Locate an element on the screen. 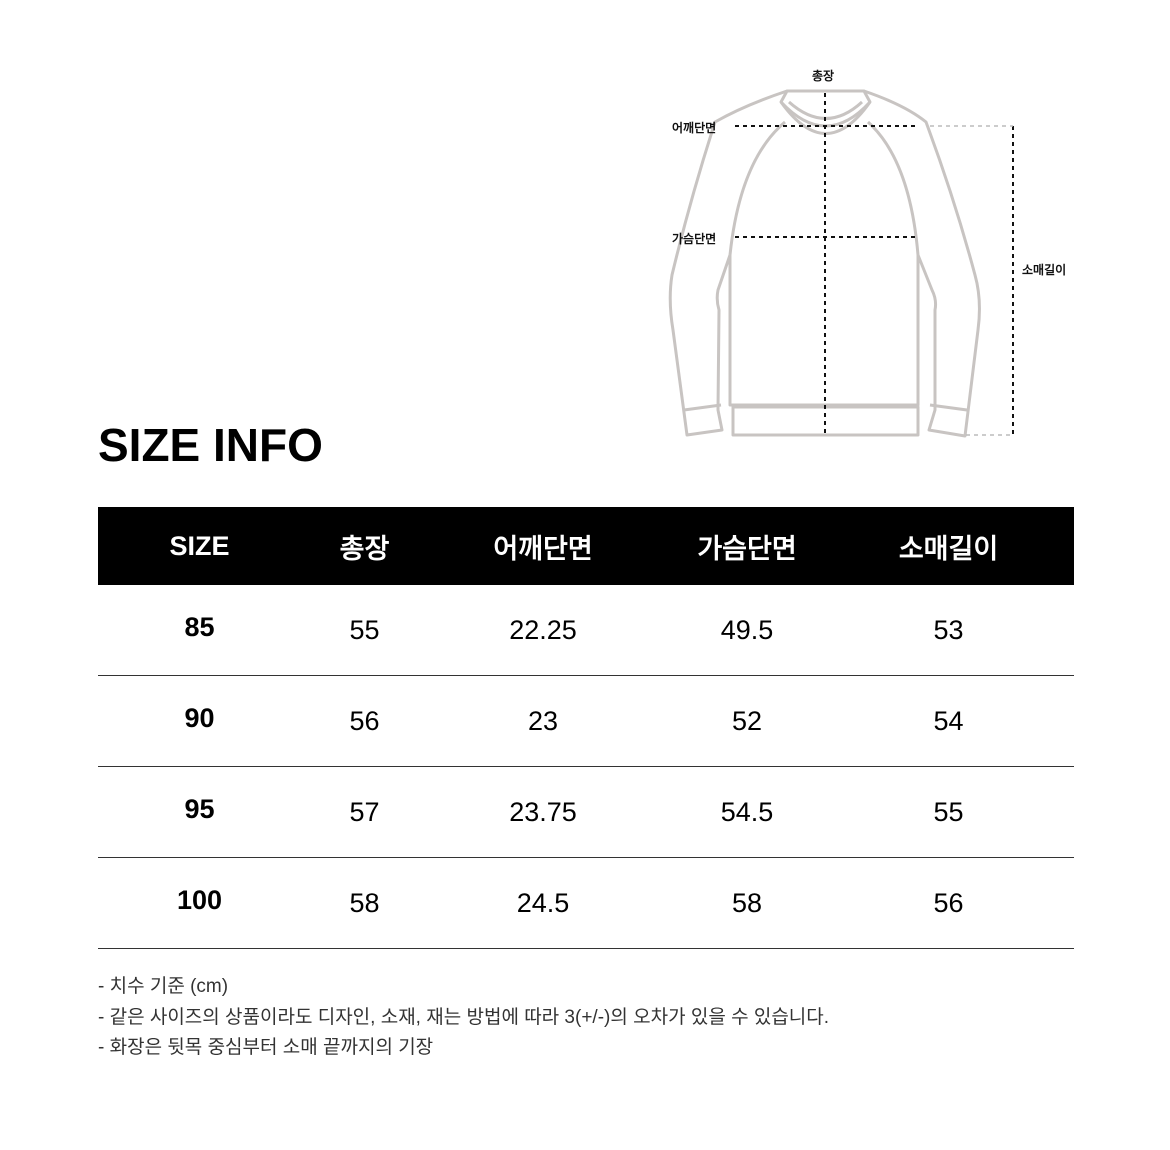 The height and width of the screenshot is (1150, 1170). cell-size: 90 is located at coordinates (199, 717).